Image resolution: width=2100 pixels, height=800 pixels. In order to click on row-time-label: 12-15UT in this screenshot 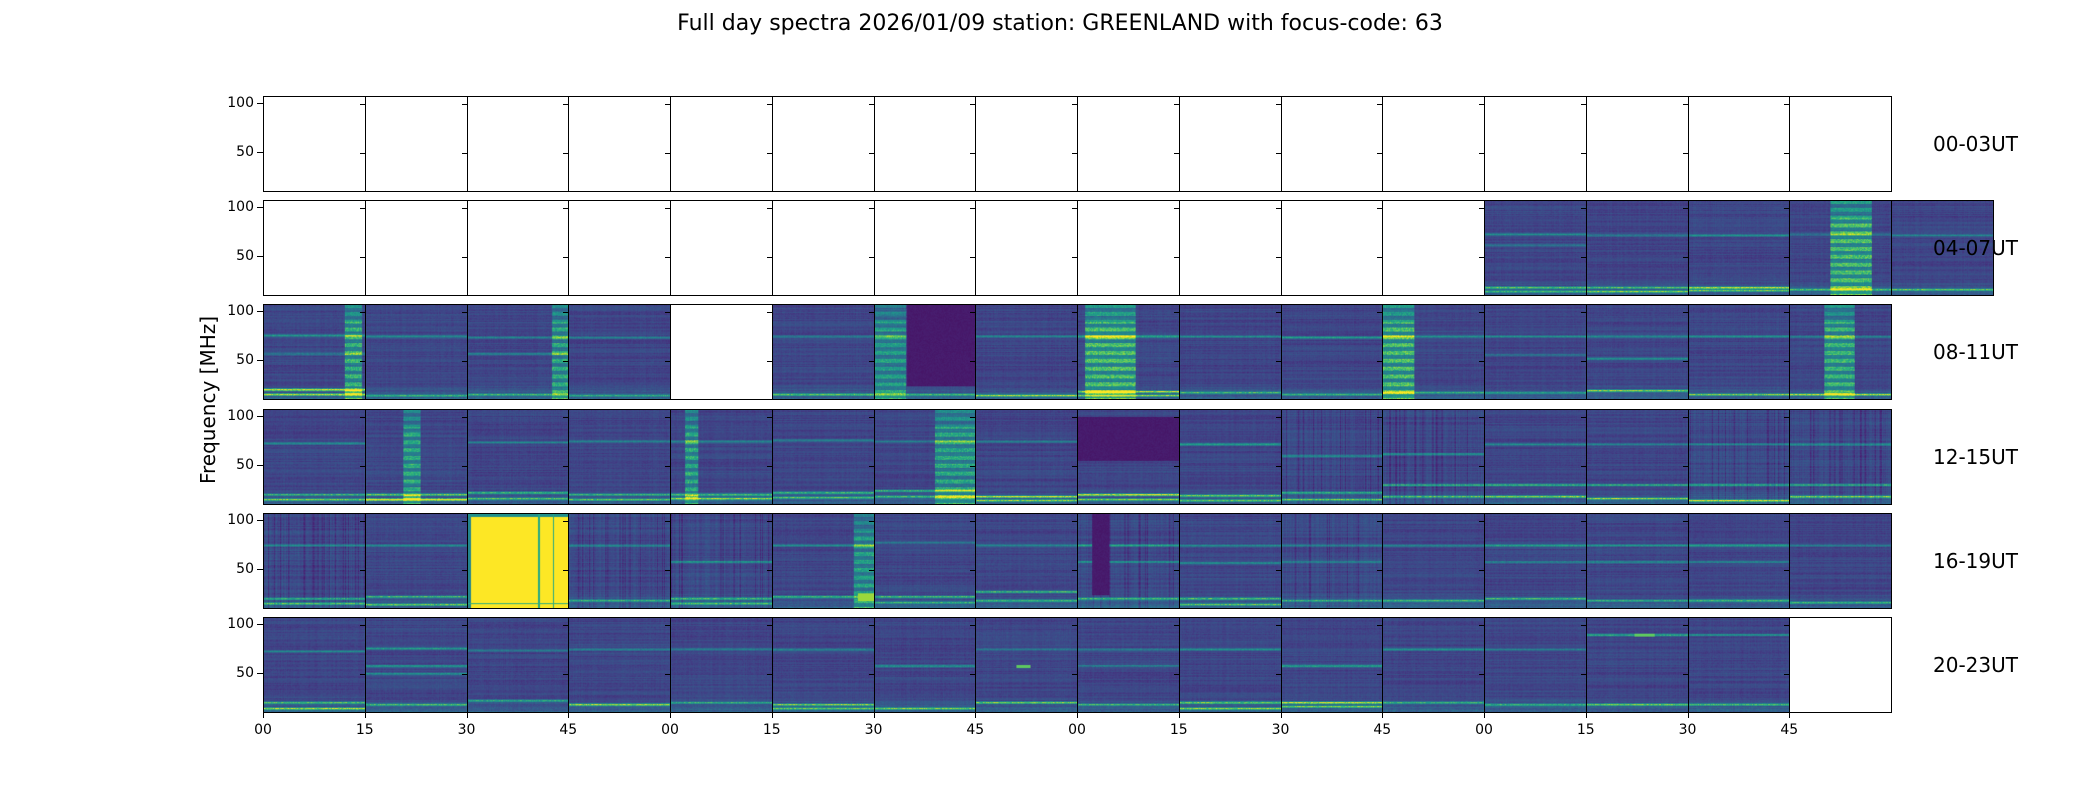, I will do `click(1975, 457)`.